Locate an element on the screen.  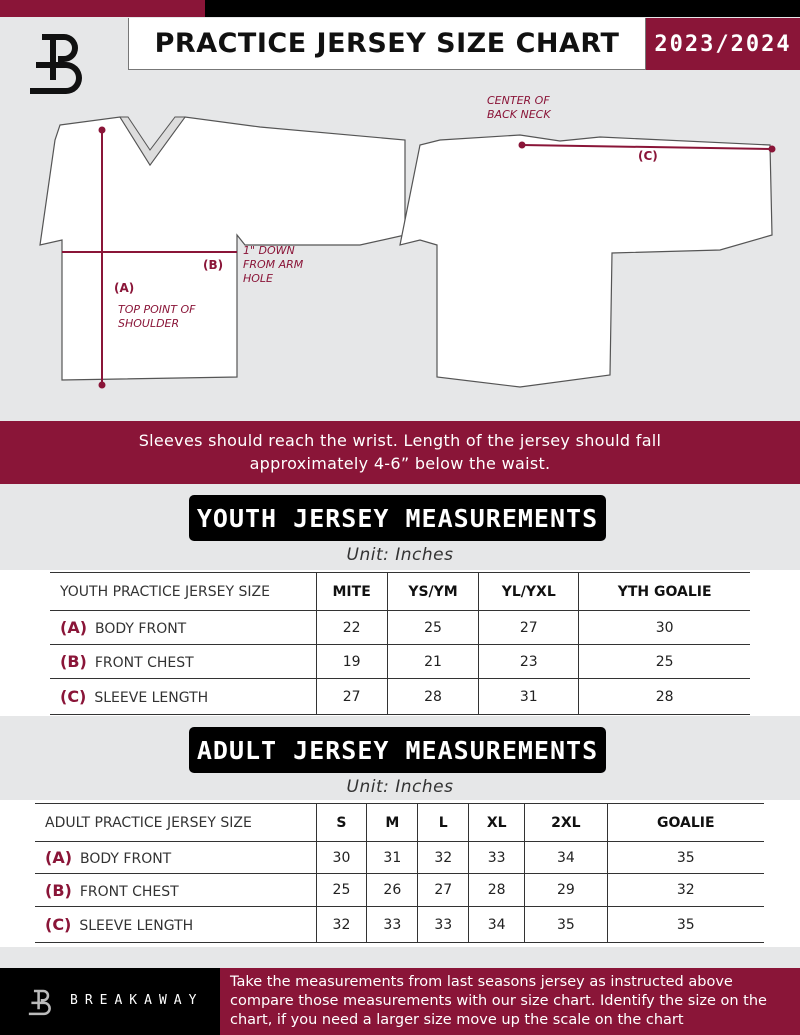
footer-logo-icon is located at coordinates (39, 1002).